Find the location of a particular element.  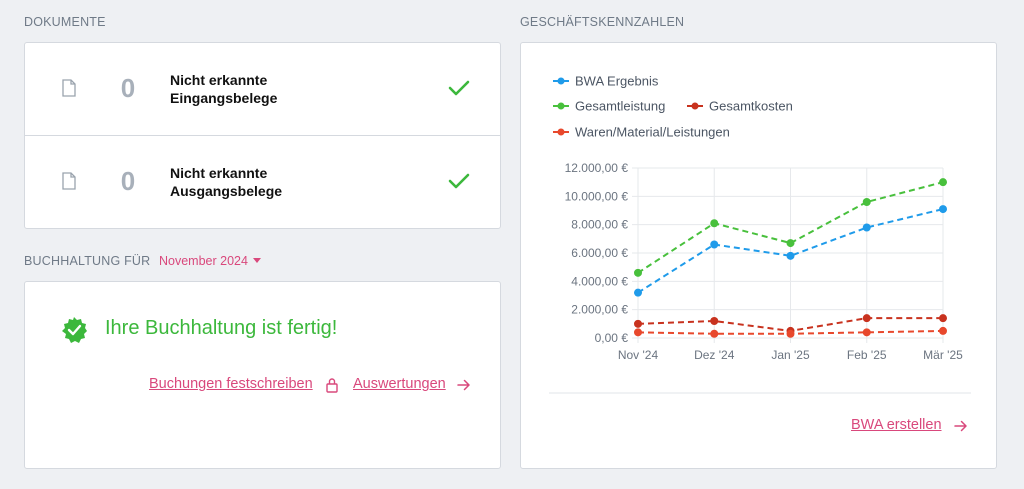

month-selector: November 2024 is located at coordinates (210, 261).